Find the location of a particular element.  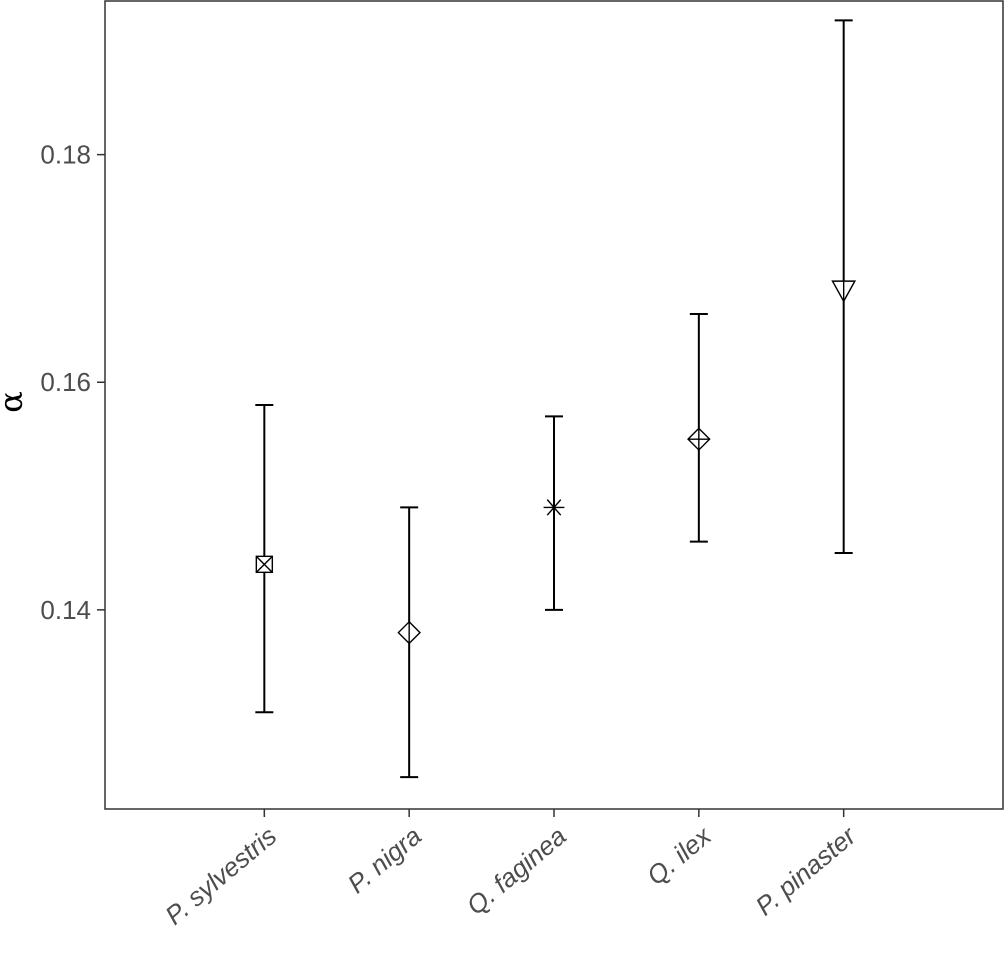

x-tick-label: P. sylvestris is located at coordinates (220, 876).